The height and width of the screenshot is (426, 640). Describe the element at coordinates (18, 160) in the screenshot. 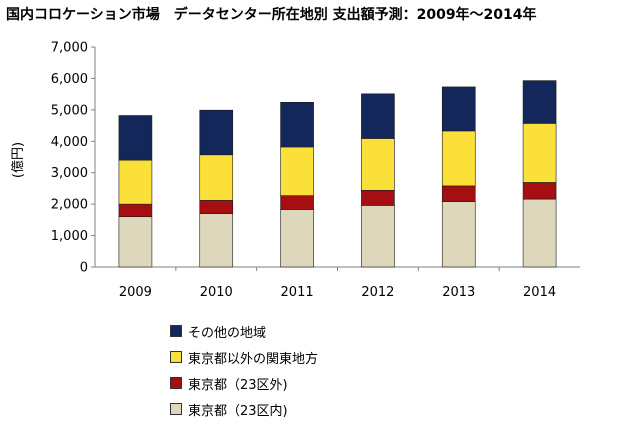

I see `y-axis-label: (億円)` at that location.